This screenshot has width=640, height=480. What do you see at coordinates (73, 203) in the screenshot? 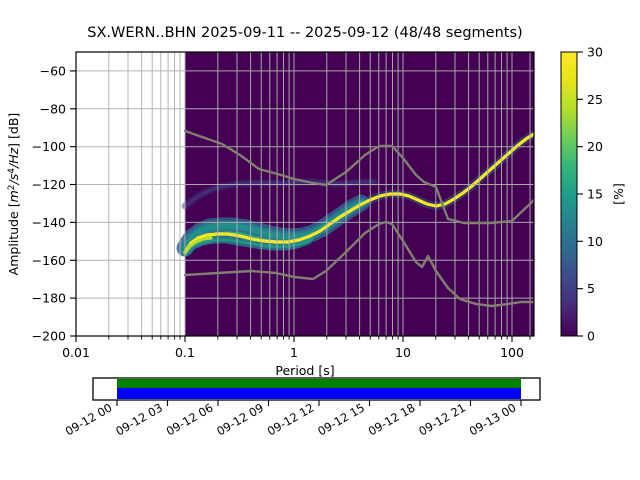
I see `y-axis-ticks` at bounding box center [73, 203].